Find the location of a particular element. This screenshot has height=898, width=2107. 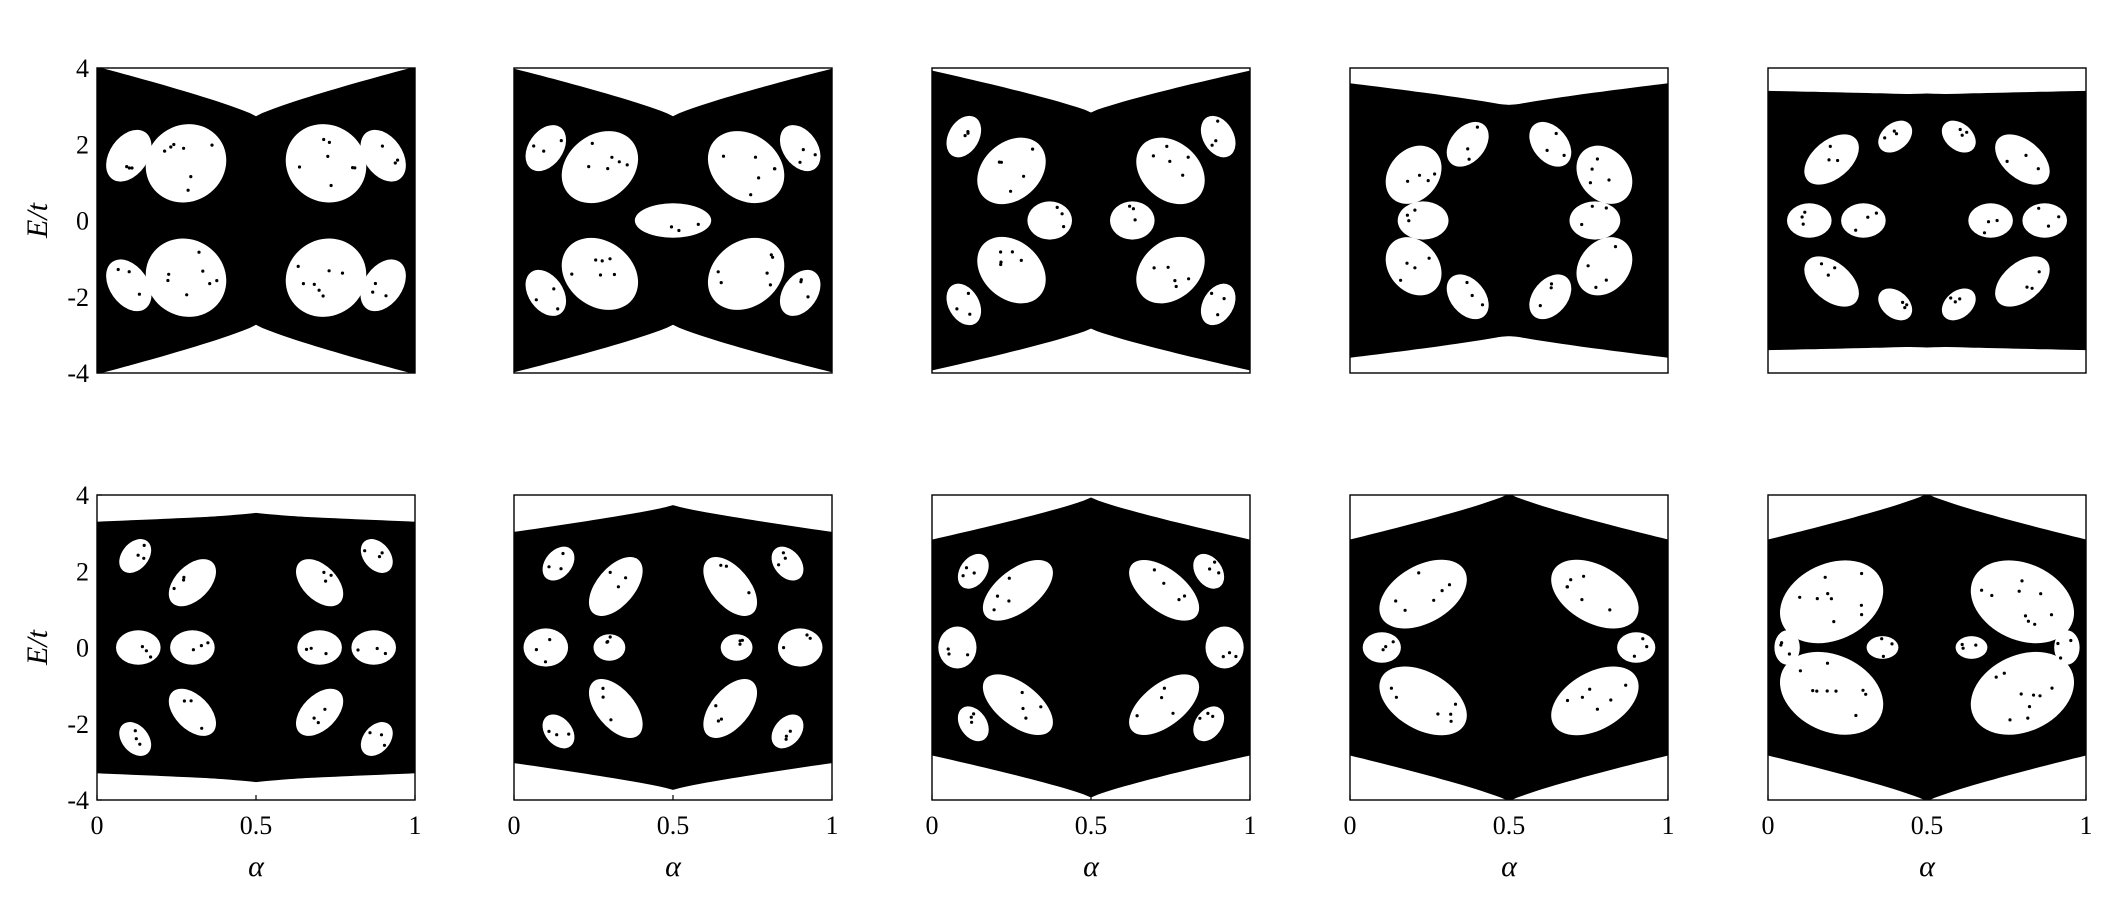

x-axis-label: α is located at coordinates (673, 866).